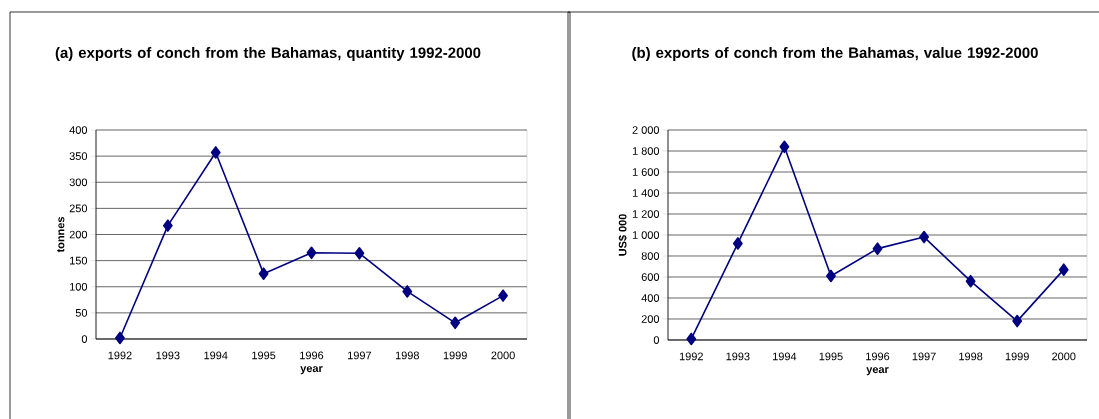  Describe the element at coordinates (78, 208) in the screenshot. I see `y-tick-label: 250` at that location.